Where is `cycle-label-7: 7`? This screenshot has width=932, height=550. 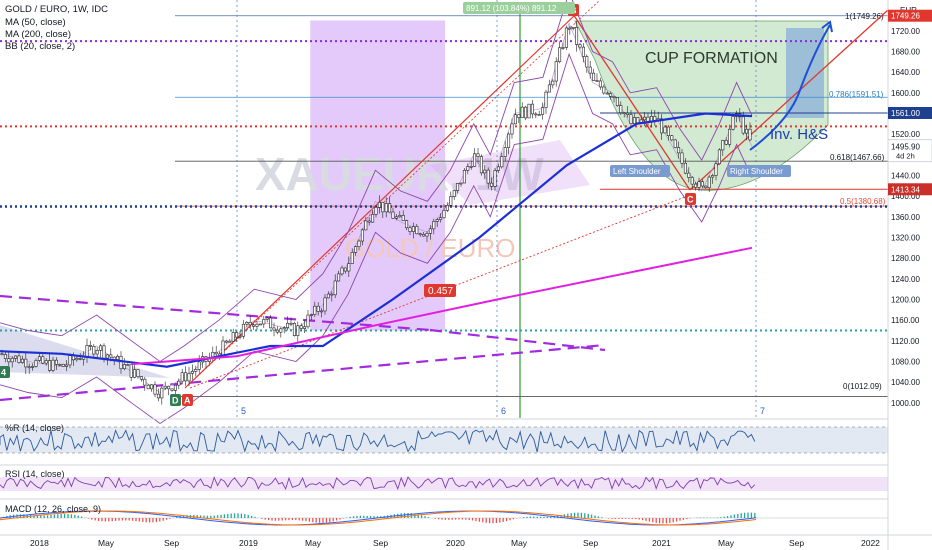 cycle-label-7: 7 is located at coordinates (762, 411).